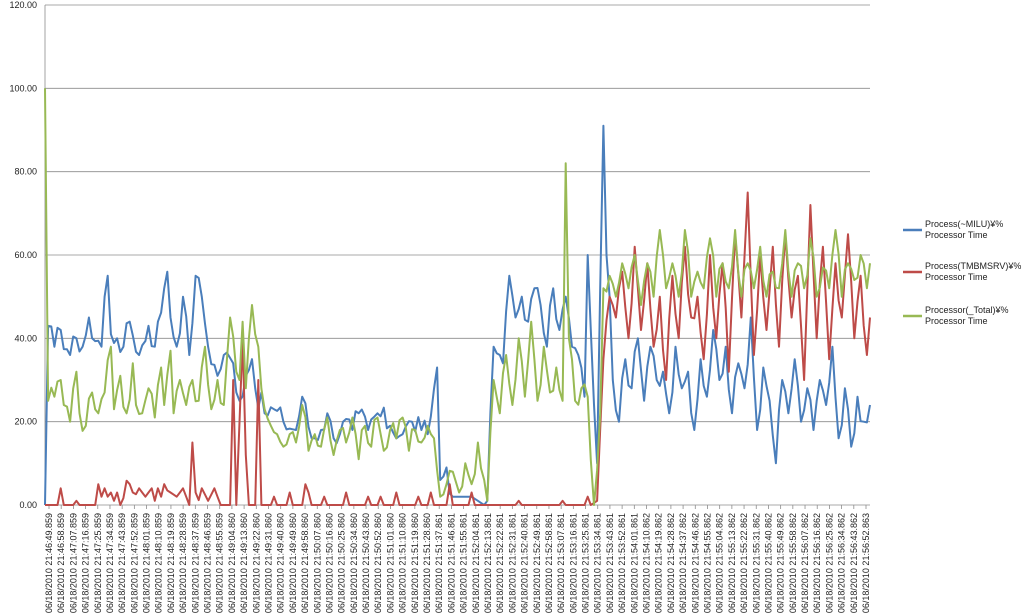  Describe the element at coordinates (195, 563) in the screenshot. I see `x-tick-label: 06/18/2010 21:48:37.859` at that location.